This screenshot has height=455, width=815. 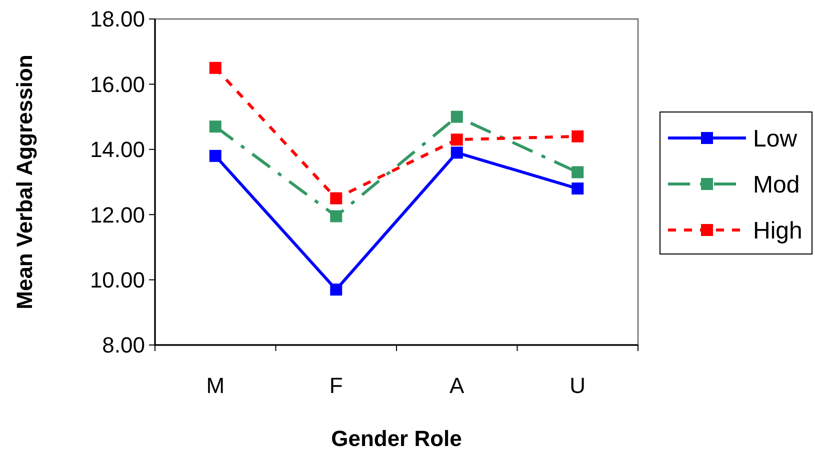 I want to click on x-tick-label: U, so click(x=578, y=385).